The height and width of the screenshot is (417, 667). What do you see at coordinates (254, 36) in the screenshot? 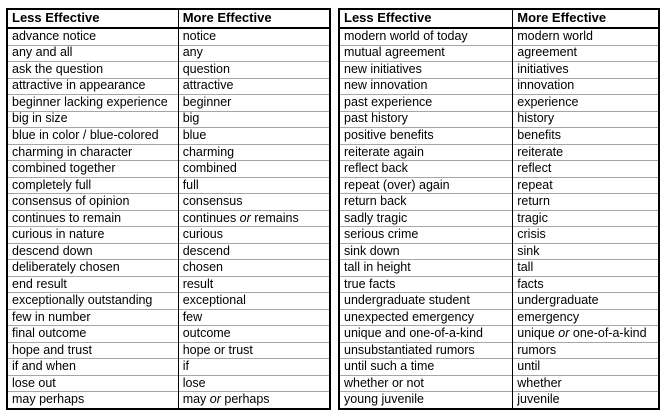
I see `more-effective-cell: notice` at bounding box center [254, 36].